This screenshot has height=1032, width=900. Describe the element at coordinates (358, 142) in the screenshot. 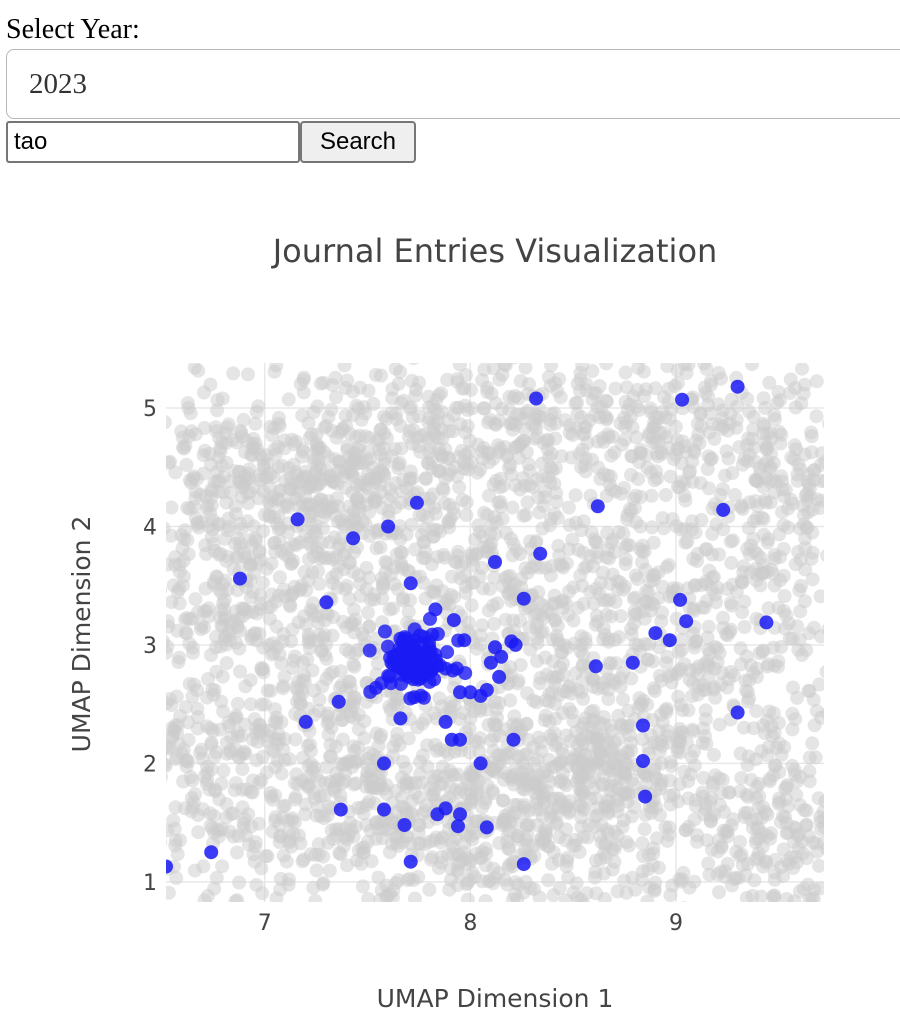

I see `search-button: Search` at that location.